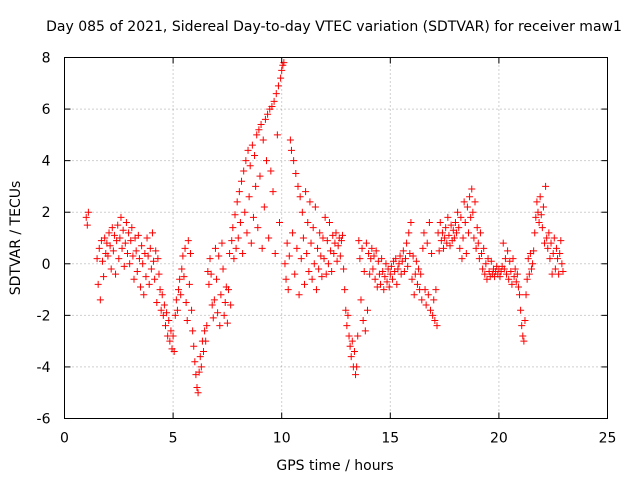 This screenshot has width=640, height=480. What do you see at coordinates (44, 316) in the screenshot?
I see `y-tick-label: -2` at bounding box center [44, 316].